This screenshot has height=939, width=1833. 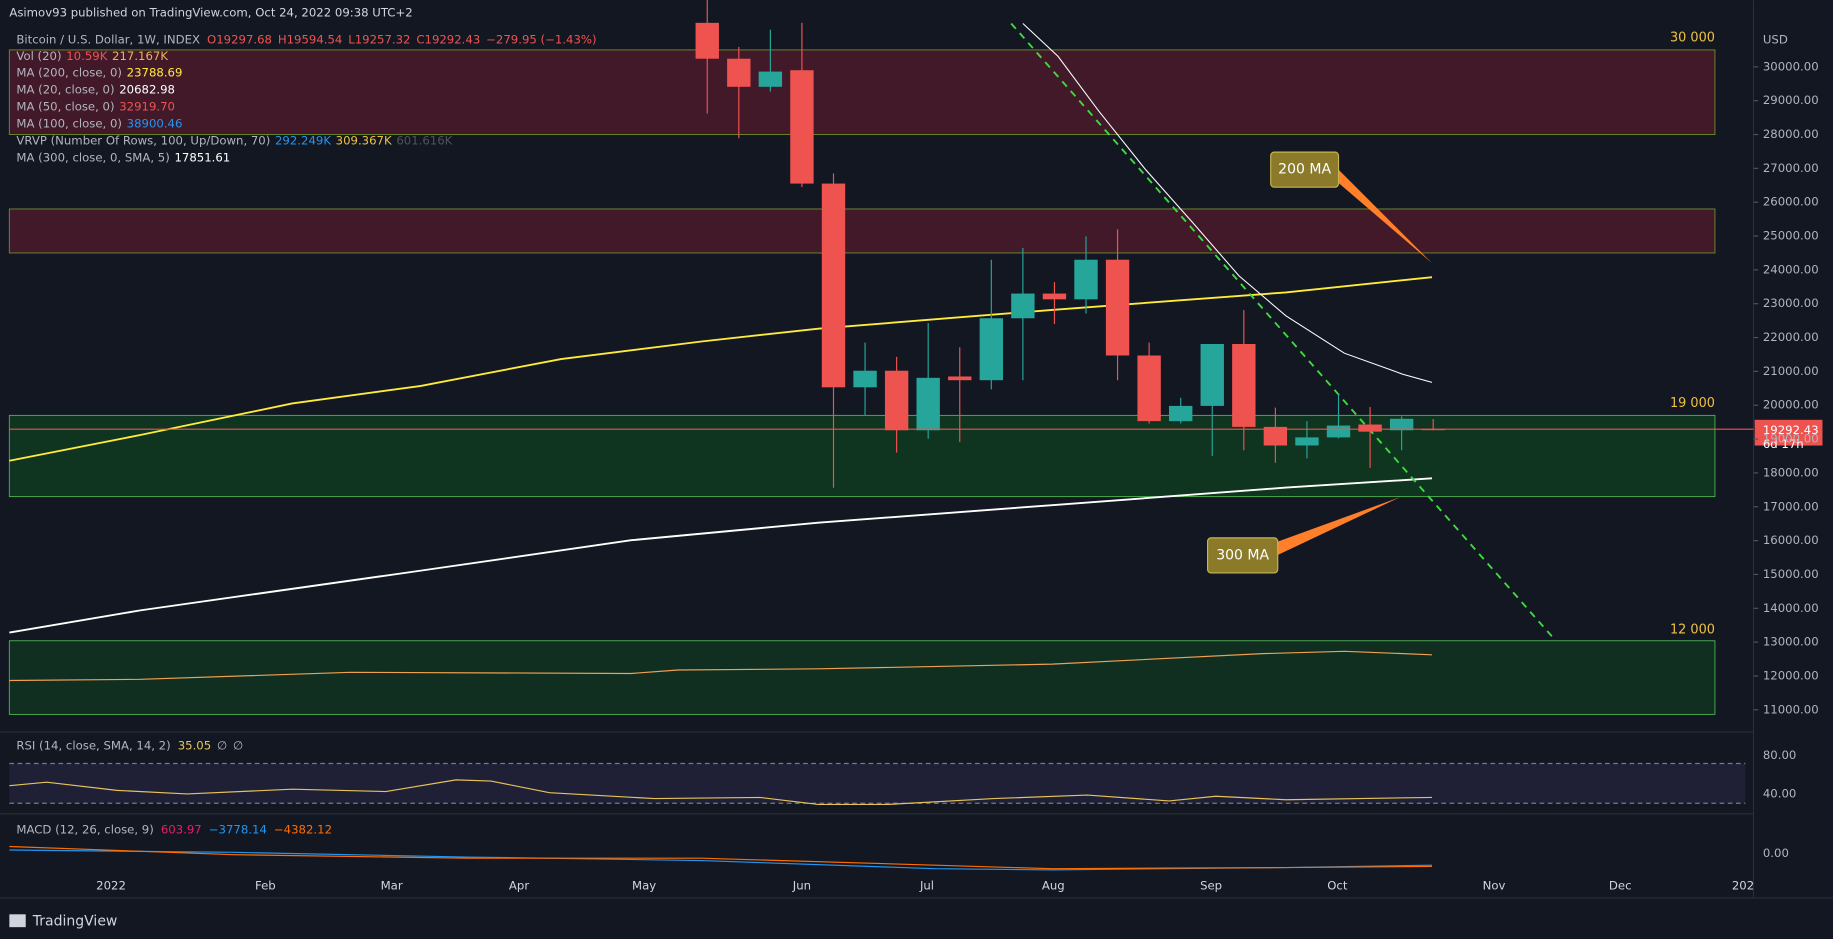 What do you see at coordinates (1053, 886) in the screenshot?
I see `x-tick-label: Aug` at bounding box center [1053, 886].